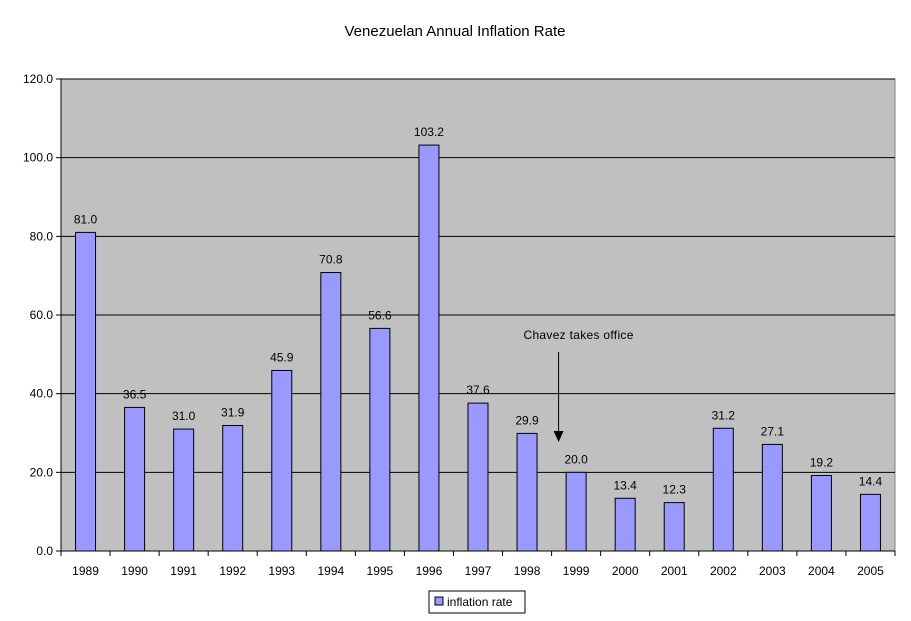 The image size is (911, 621). Describe the element at coordinates (135, 479) in the screenshot. I see `bar-1990` at that location.